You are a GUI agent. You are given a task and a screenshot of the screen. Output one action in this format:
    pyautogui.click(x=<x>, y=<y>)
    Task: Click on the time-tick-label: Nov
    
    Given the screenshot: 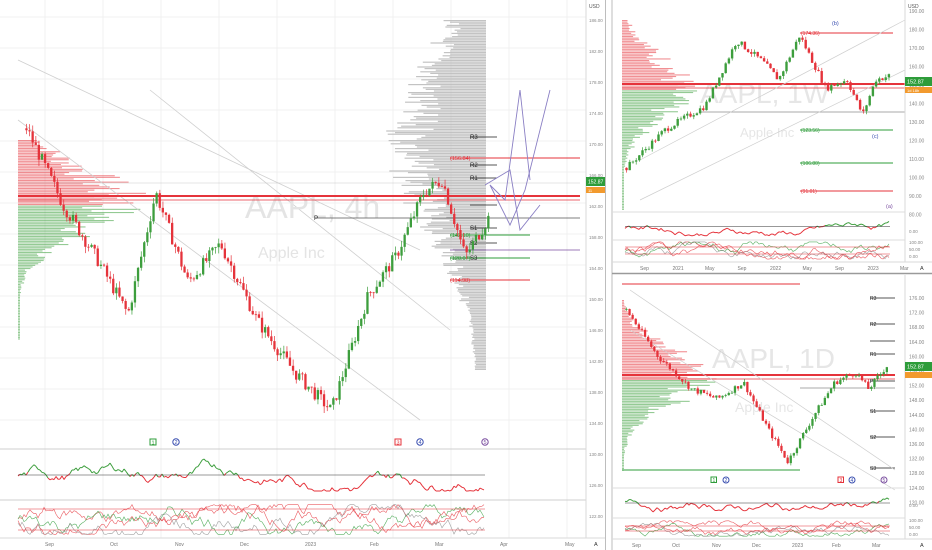 What is the action you would take?
    pyautogui.click(x=179, y=545)
    